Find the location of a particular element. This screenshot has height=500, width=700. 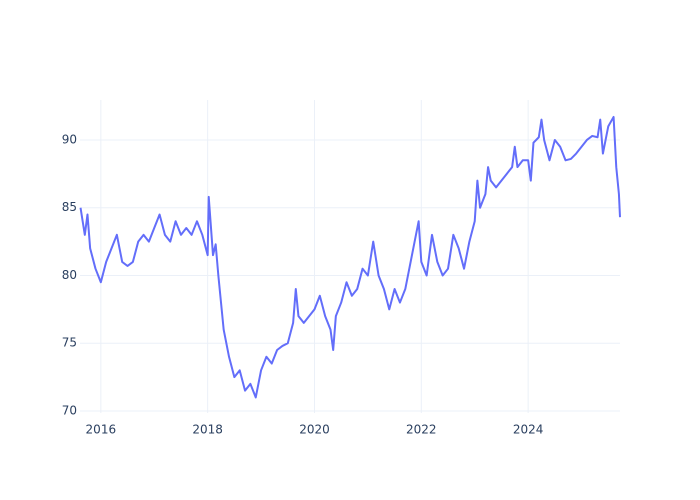

x-tick-label: 2022 is located at coordinates (421, 430).